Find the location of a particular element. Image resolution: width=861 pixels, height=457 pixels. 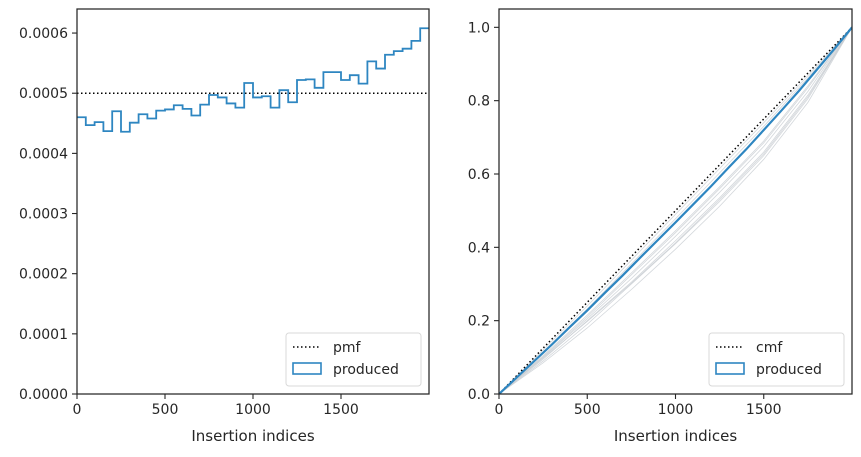

y-tick-label: 0.0000 is located at coordinates (43, 395).